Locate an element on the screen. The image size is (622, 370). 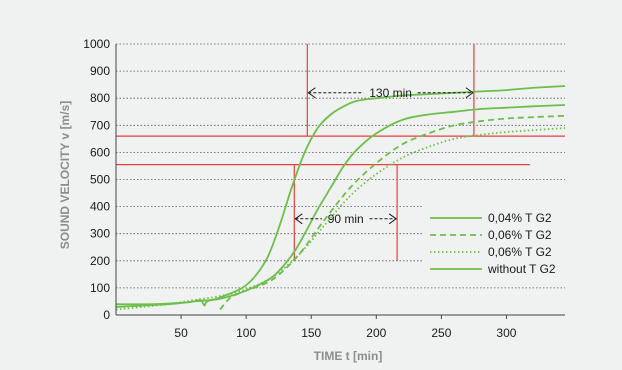
annotations: 130 min 90 min is located at coordinates (384, 156).